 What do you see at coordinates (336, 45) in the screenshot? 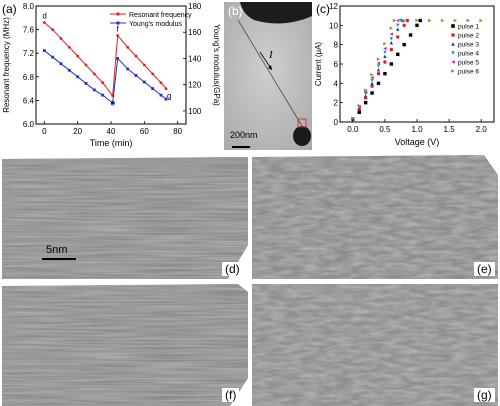
I see `chart-c-ytick-label: 8` at bounding box center [336, 45].